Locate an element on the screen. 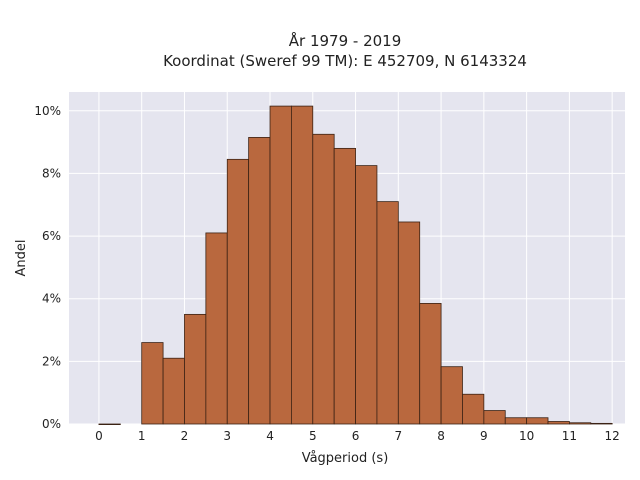 The image size is (640, 480). x-tick-label: 6 is located at coordinates (356, 436).